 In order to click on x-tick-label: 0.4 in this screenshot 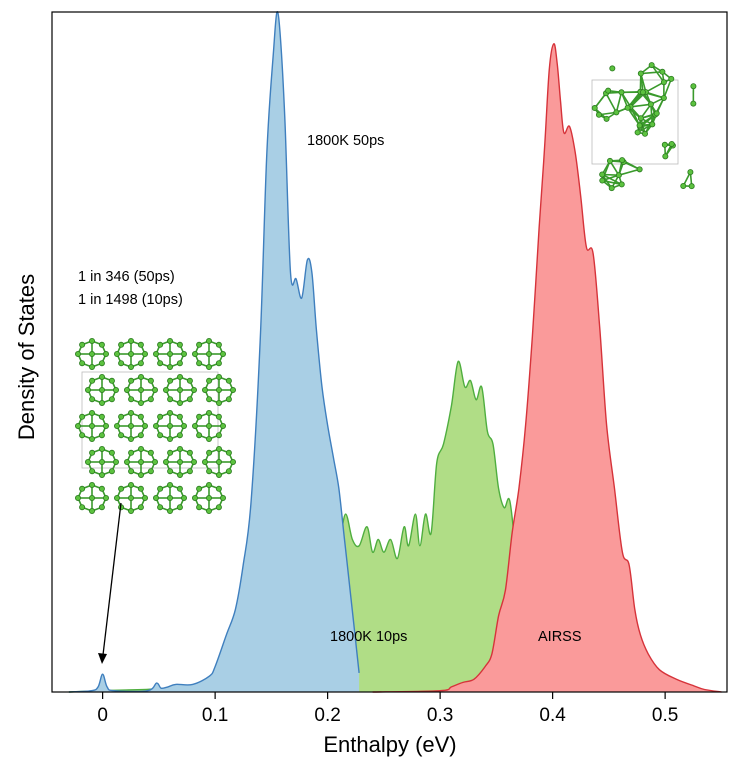, I will do `click(552, 715)`.